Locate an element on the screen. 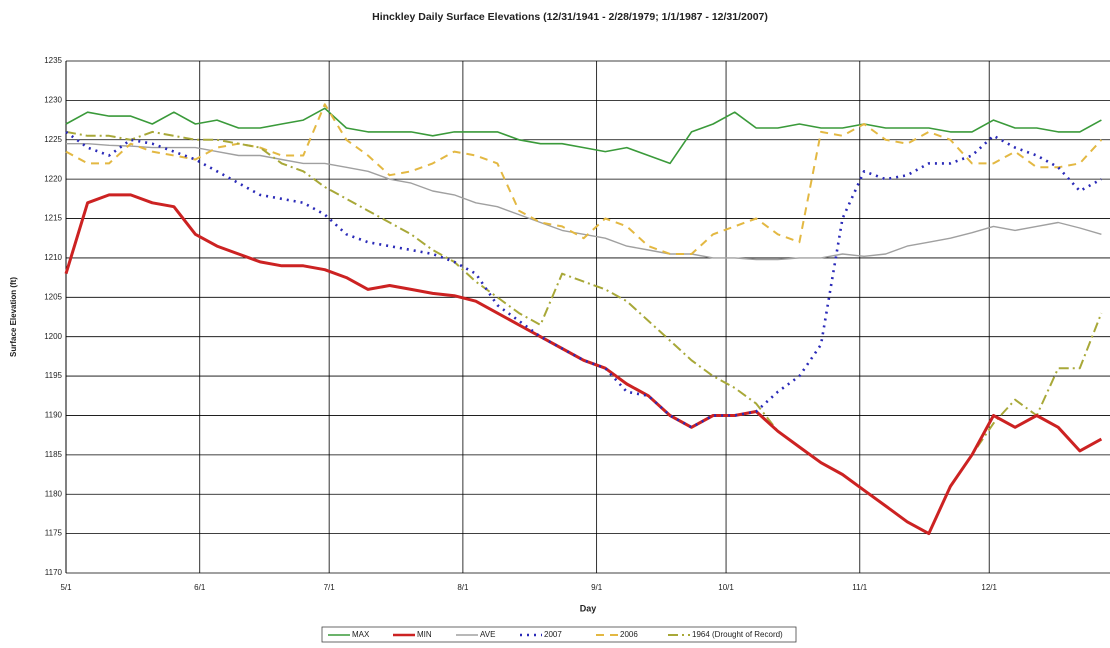 The height and width of the screenshot is (648, 1110). x-tick-label: 10/1 is located at coordinates (726, 587).